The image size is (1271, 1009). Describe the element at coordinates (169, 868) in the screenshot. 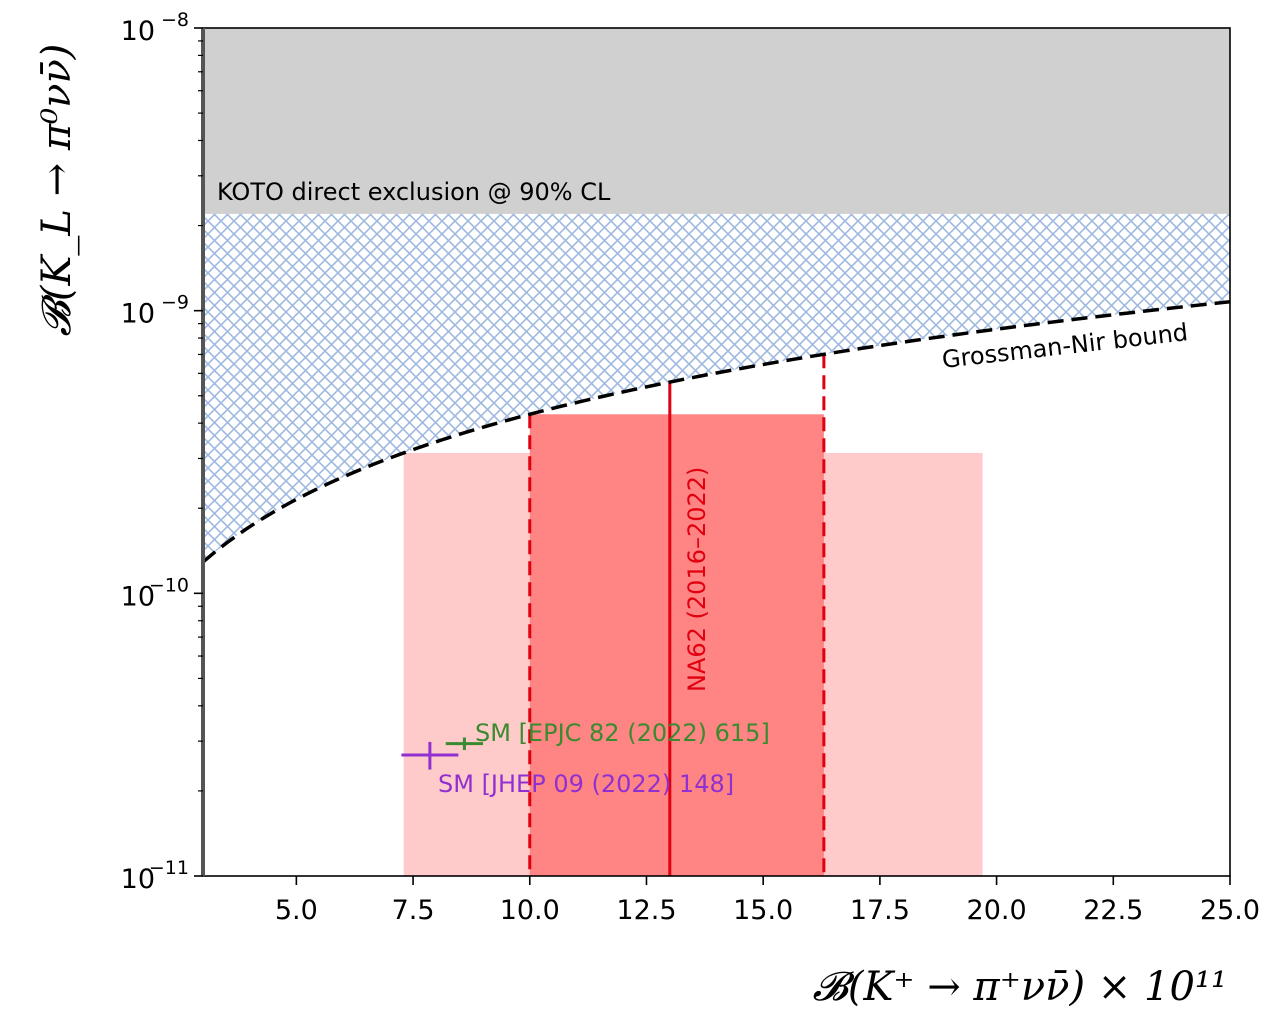

I see `y-tick-exponent: −11` at that location.